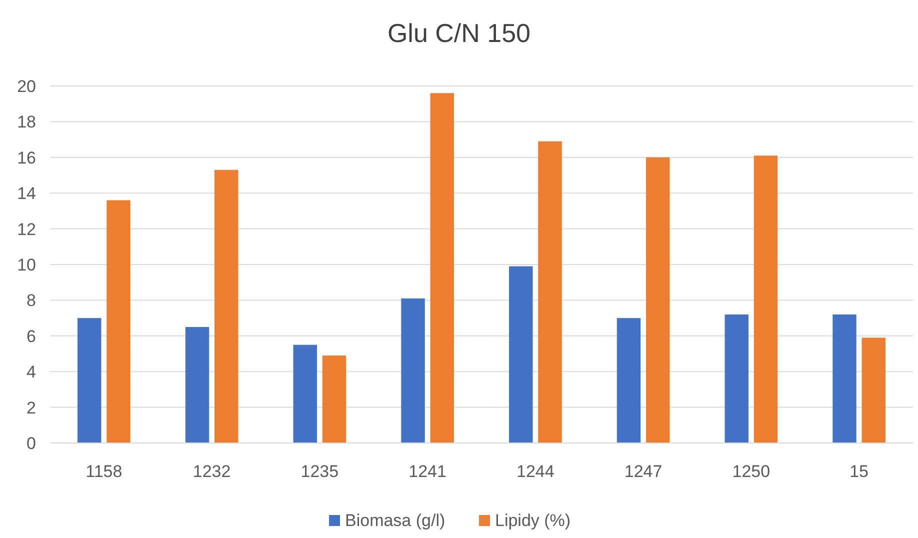 This screenshot has width=918, height=538. What do you see at coordinates (859, 471) in the screenshot?
I see `x-tick-label: 15` at bounding box center [859, 471].